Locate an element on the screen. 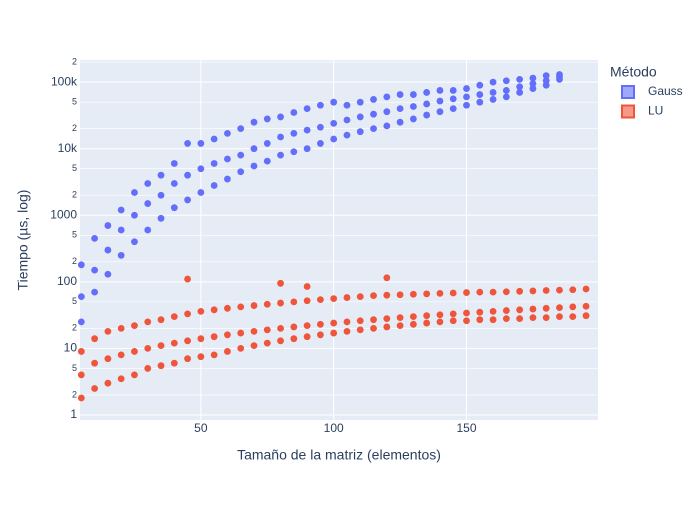 The width and height of the screenshot is (700, 505). y-tick-label: 1000 is located at coordinates (63, 214).